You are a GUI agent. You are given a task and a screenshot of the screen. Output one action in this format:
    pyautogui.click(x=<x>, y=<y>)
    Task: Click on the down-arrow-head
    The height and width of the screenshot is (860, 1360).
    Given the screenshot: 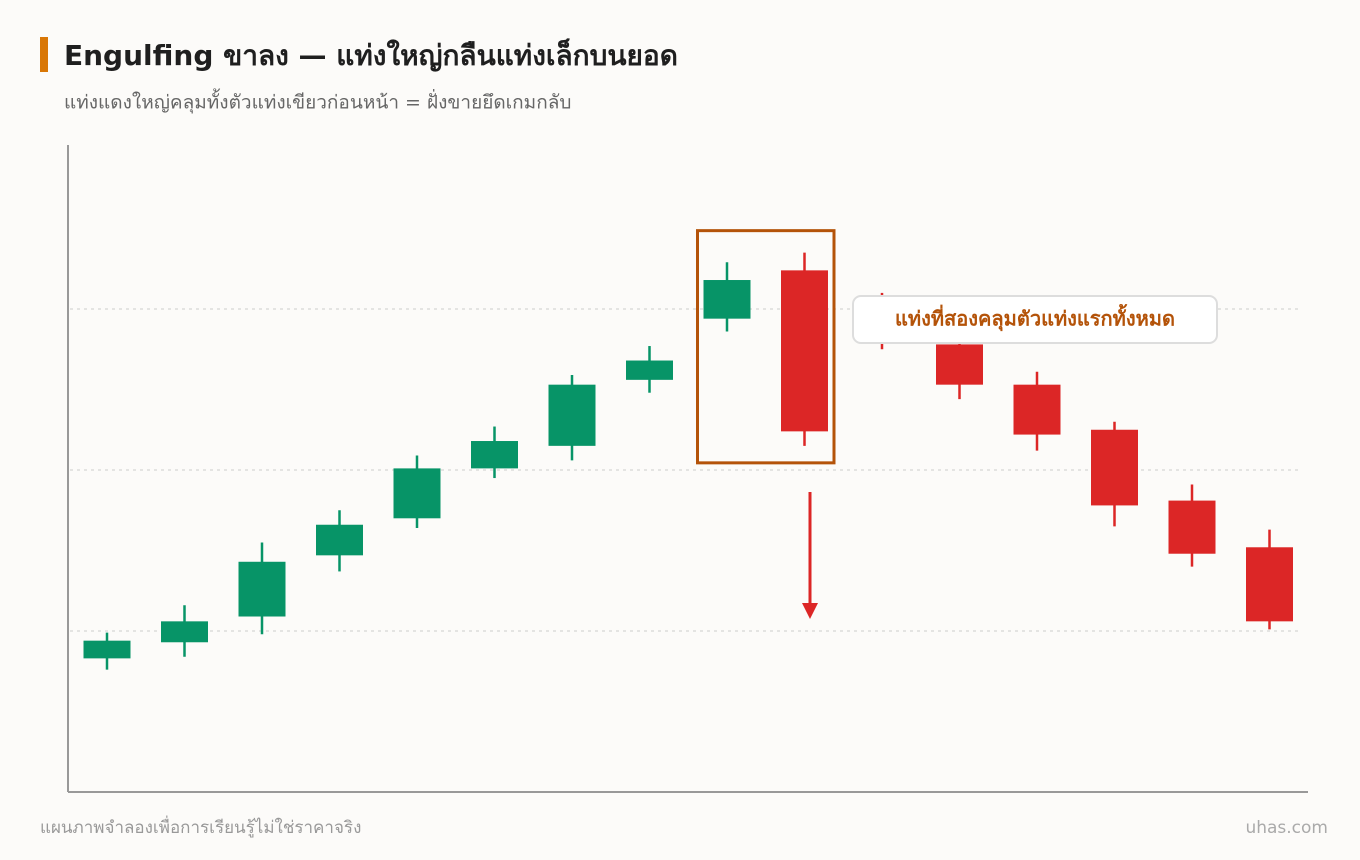 What is the action you would take?
    pyautogui.click(x=810, y=611)
    